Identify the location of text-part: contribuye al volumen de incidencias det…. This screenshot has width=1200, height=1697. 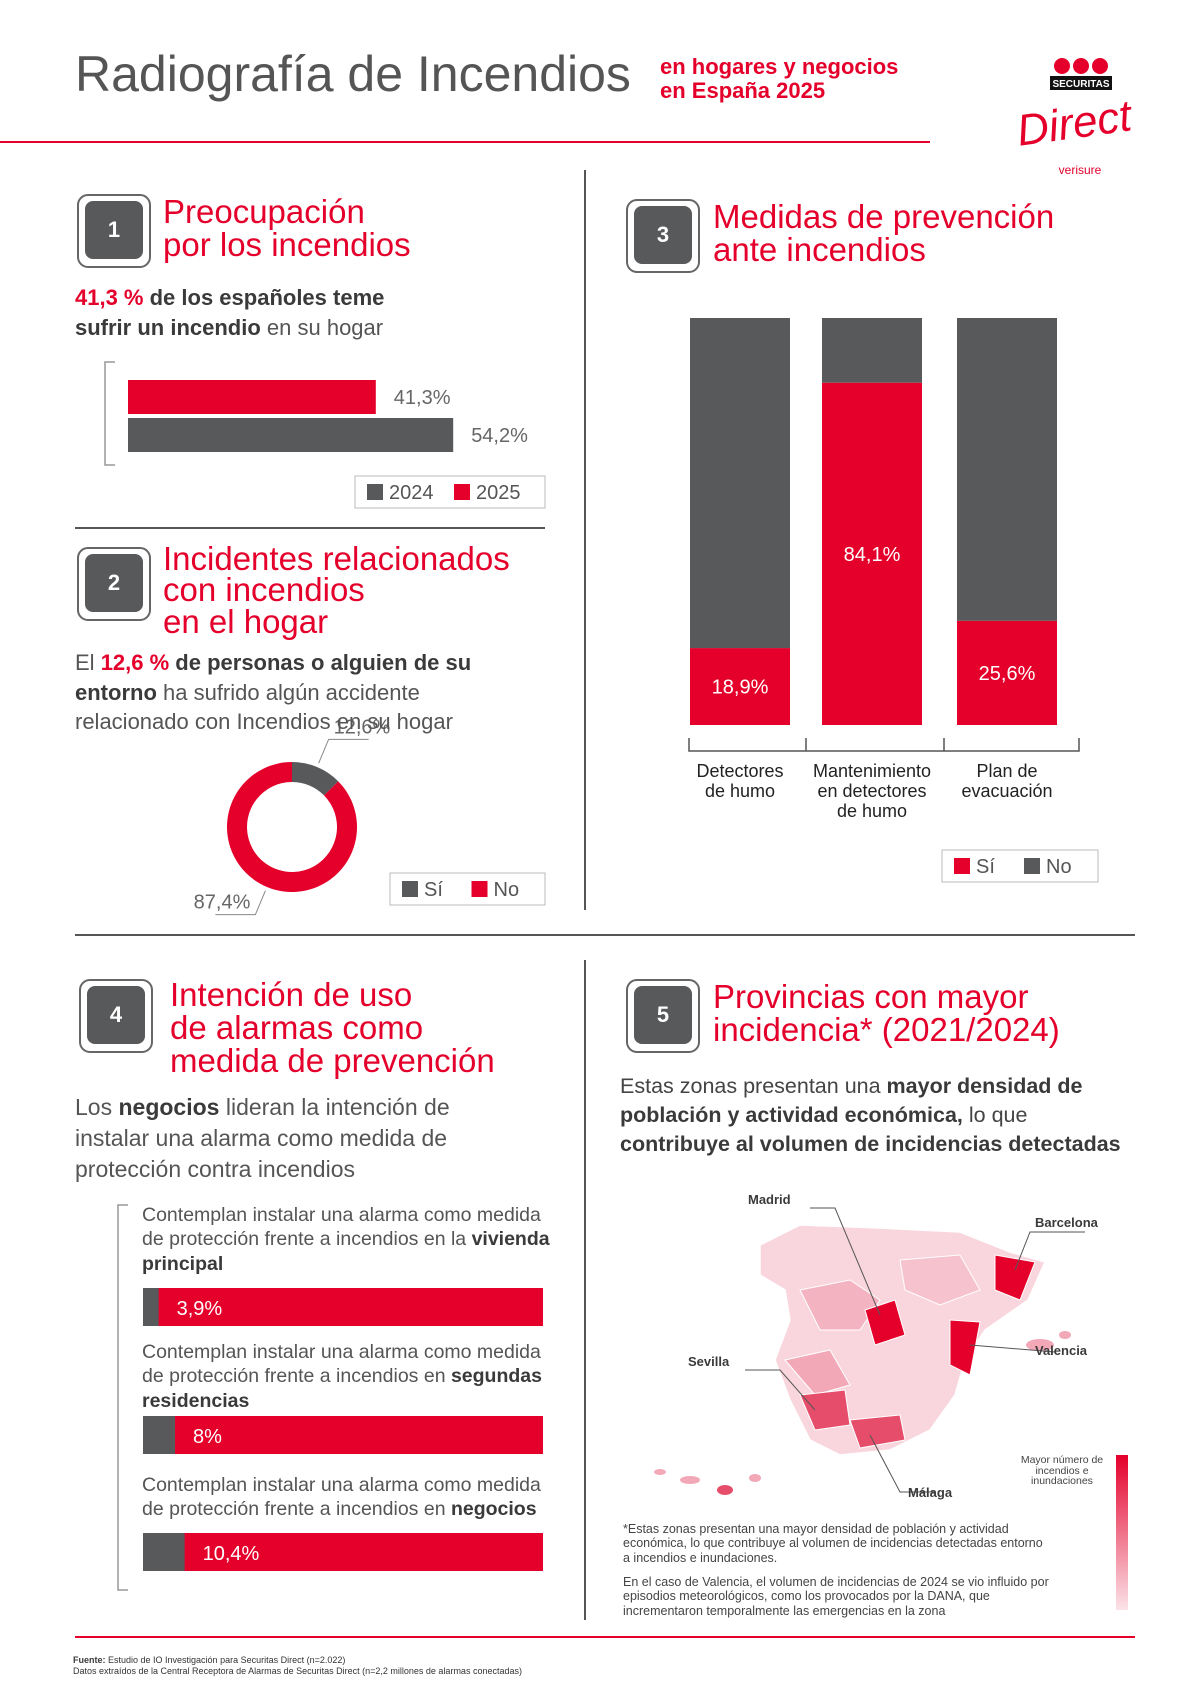
(870, 1144).